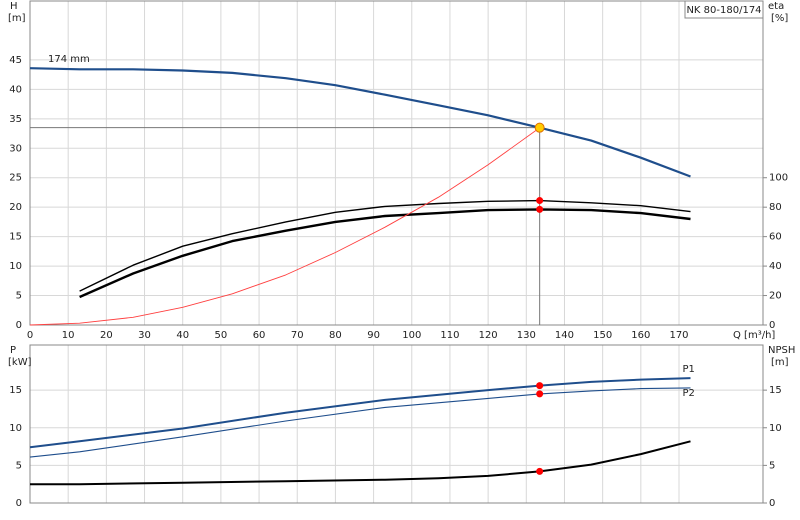 The width and height of the screenshot is (800, 520). I want to click on x-tick-label: 90, so click(373, 335).